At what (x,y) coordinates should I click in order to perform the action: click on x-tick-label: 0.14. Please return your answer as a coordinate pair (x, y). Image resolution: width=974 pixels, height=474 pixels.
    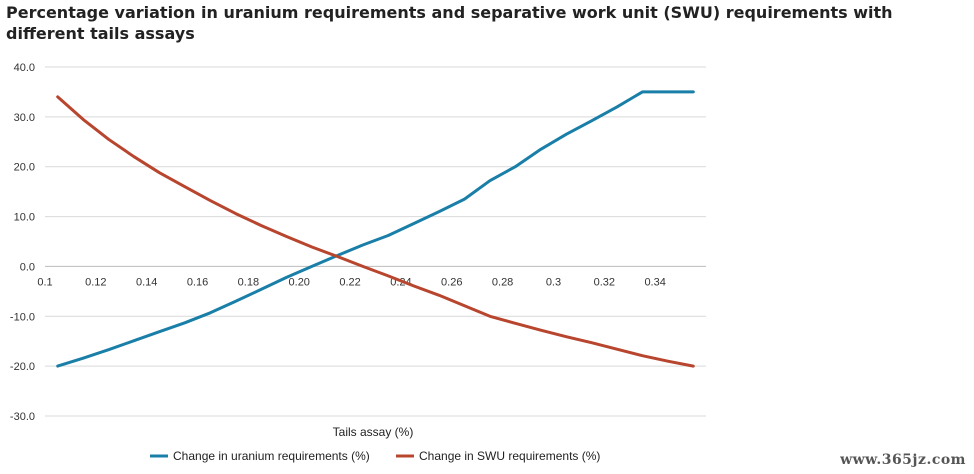
    Looking at the image, I should click on (146, 282).